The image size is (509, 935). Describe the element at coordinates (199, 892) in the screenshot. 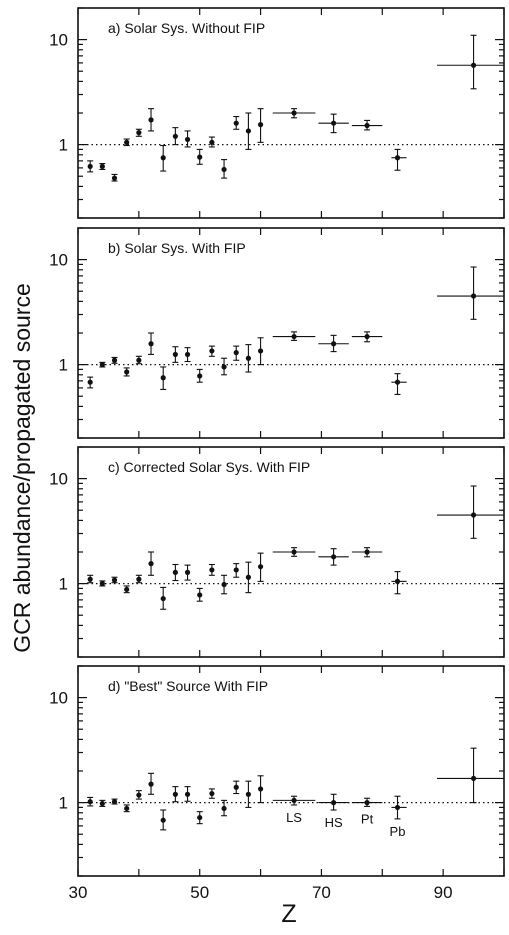

I see `x-tick-label: 50` at that location.